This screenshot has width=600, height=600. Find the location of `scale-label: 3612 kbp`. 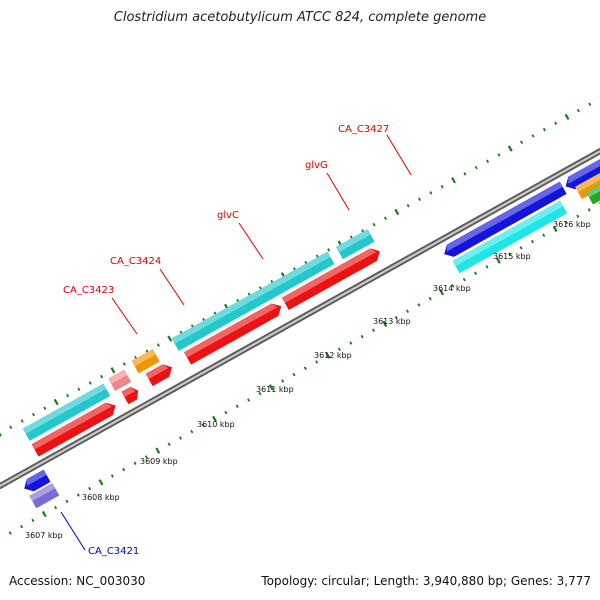

scale-label: 3612 kbp is located at coordinates (333, 355).